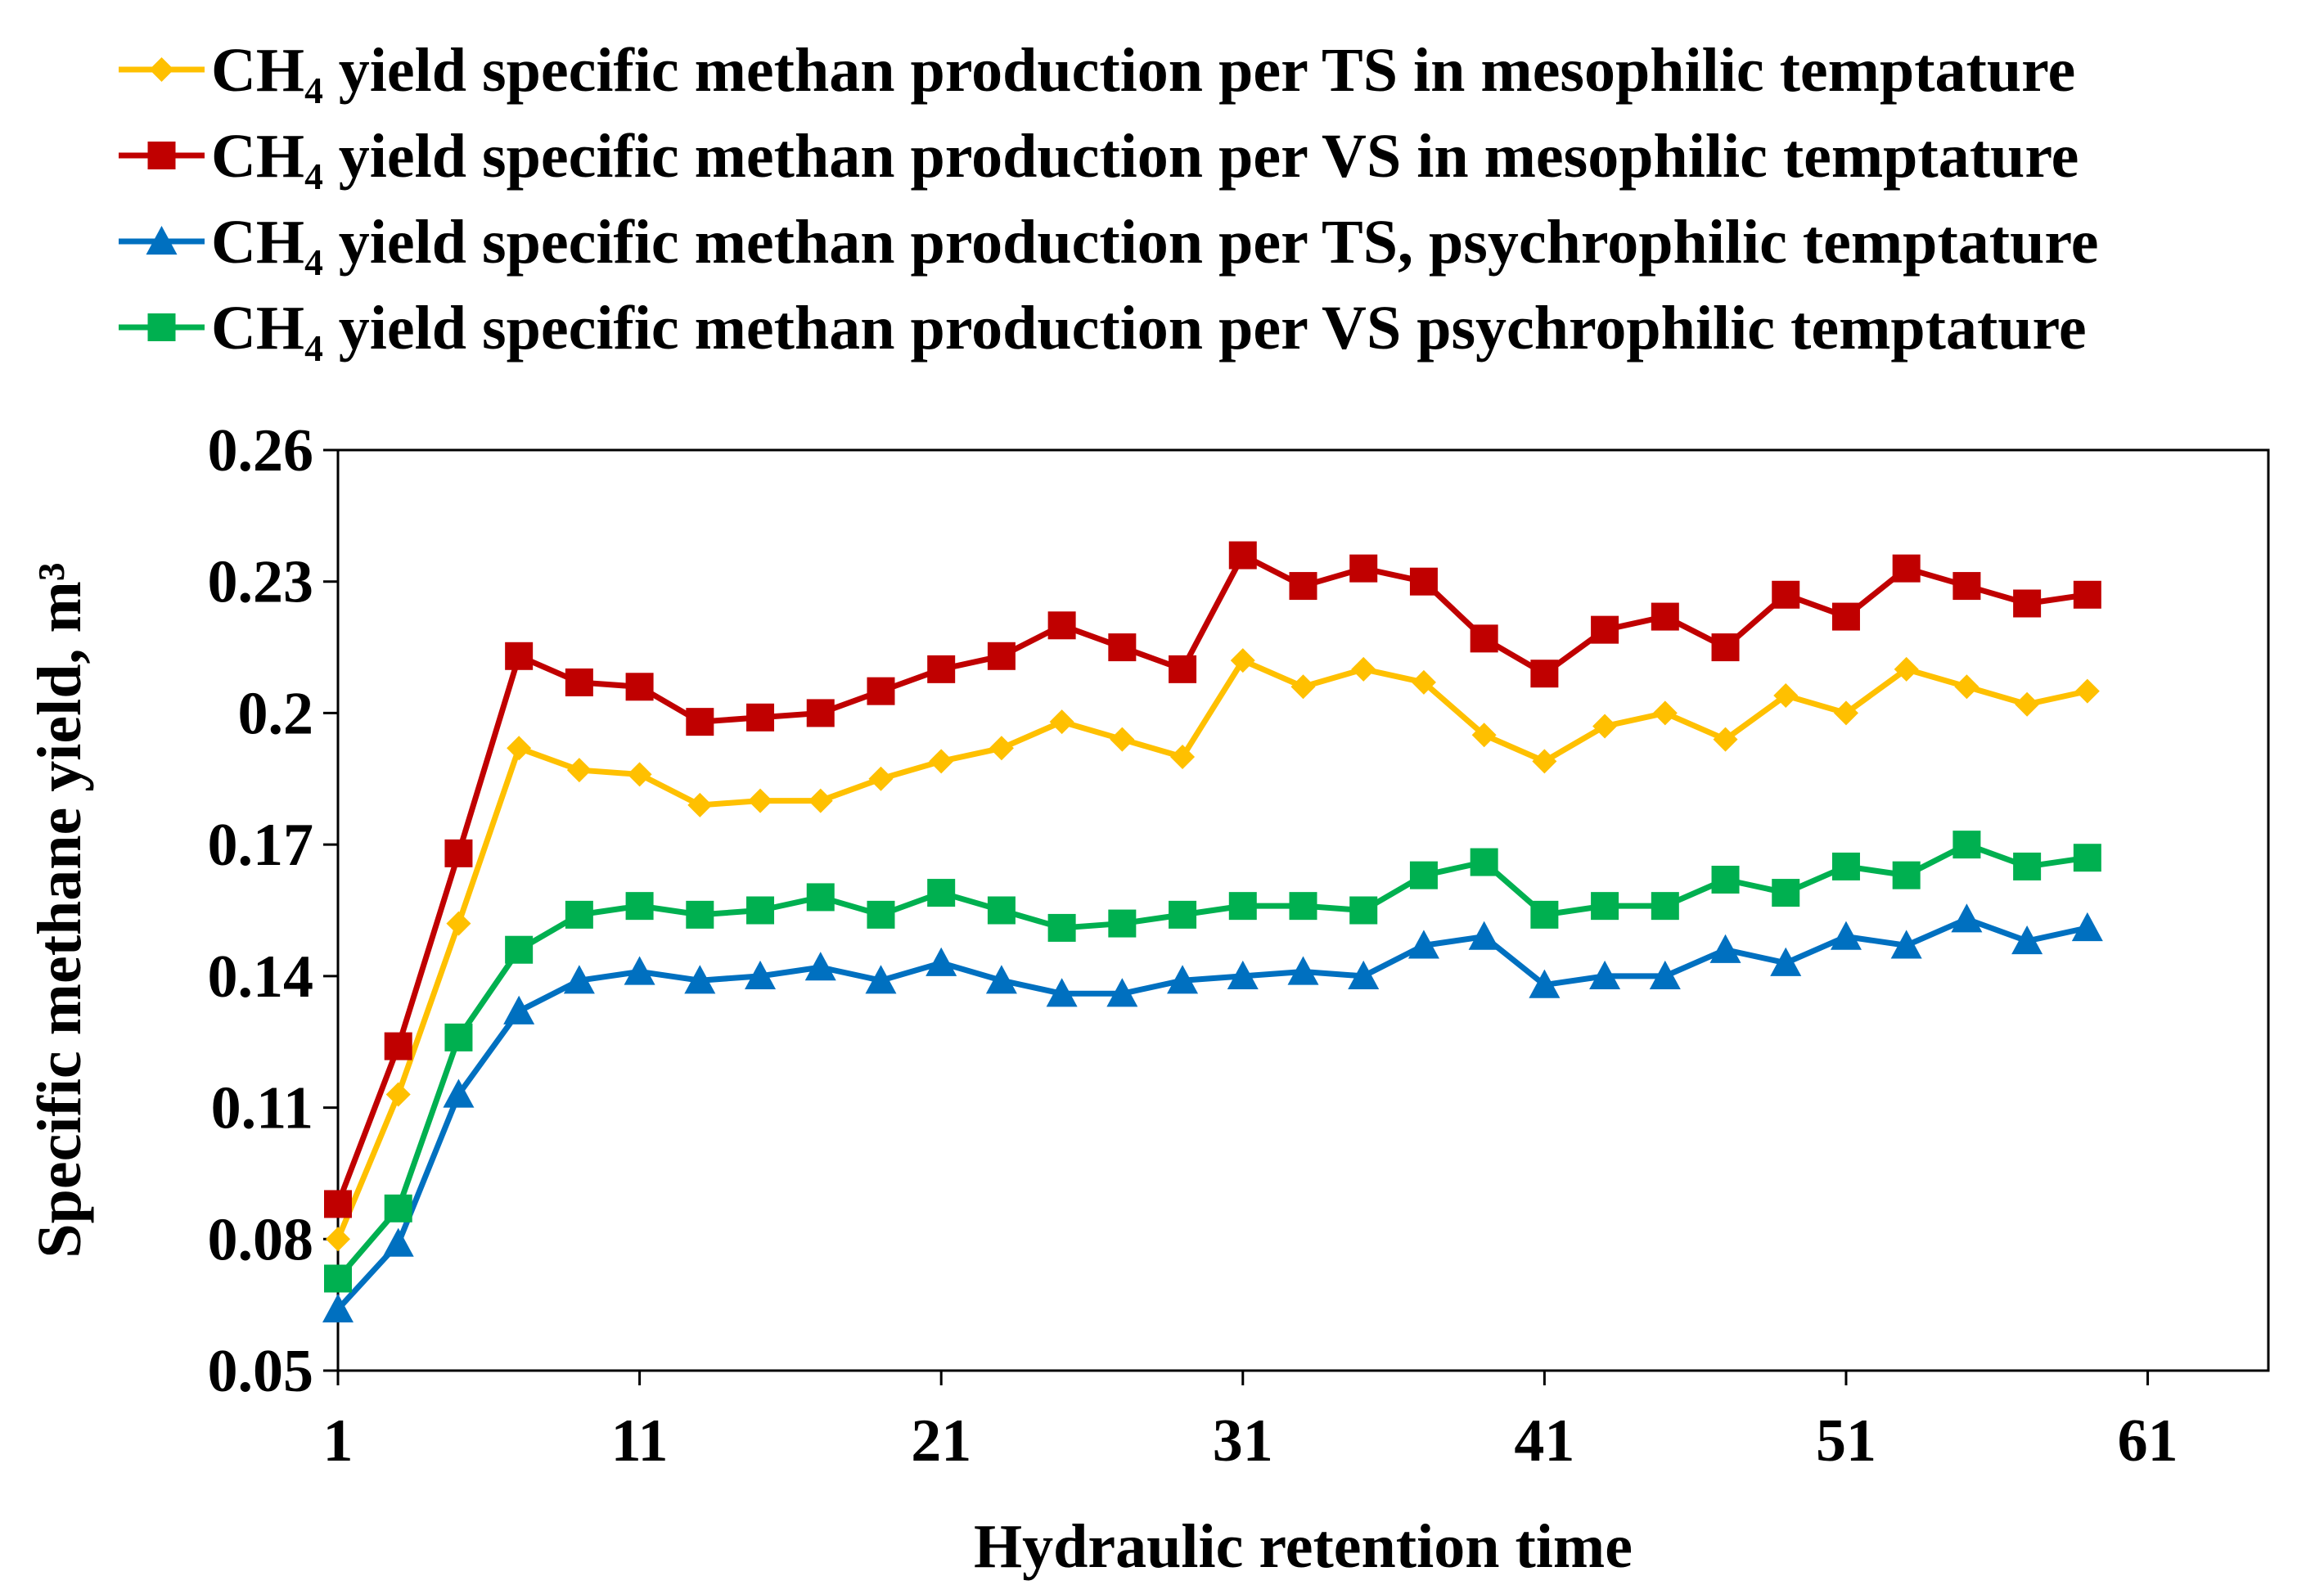  Describe the element at coordinates (941, 1441) in the screenshot. I see `x-tick-label: 21` at that location.